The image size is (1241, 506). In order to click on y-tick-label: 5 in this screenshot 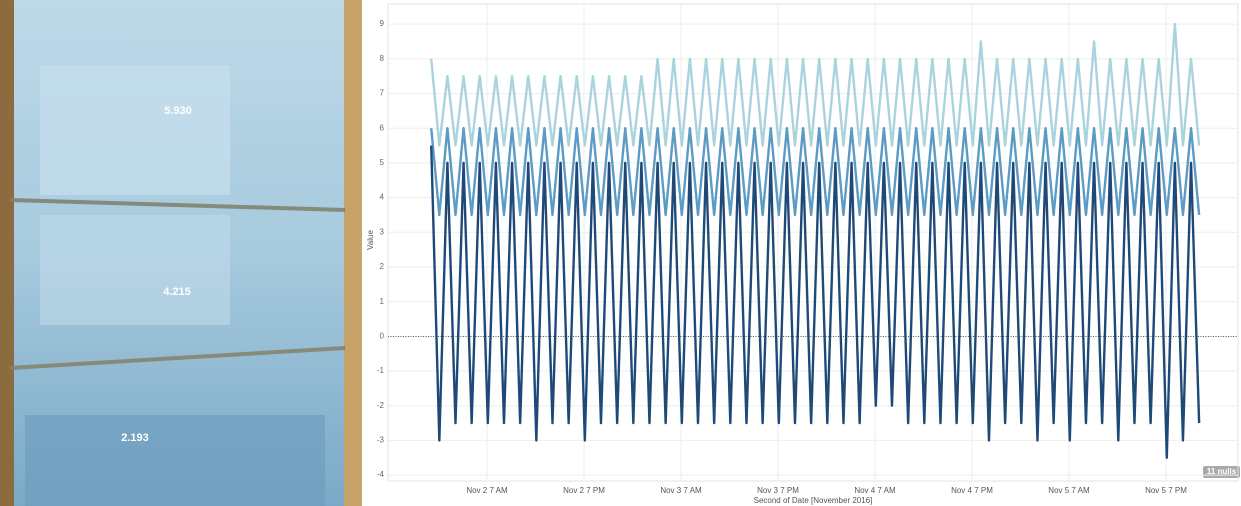, I will do `click(382, 162)`.